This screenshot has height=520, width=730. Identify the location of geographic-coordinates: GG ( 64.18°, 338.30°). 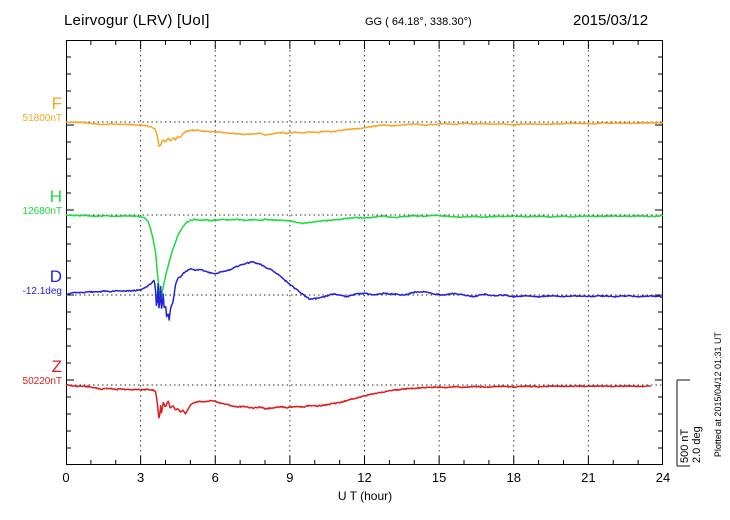
(418, 22).